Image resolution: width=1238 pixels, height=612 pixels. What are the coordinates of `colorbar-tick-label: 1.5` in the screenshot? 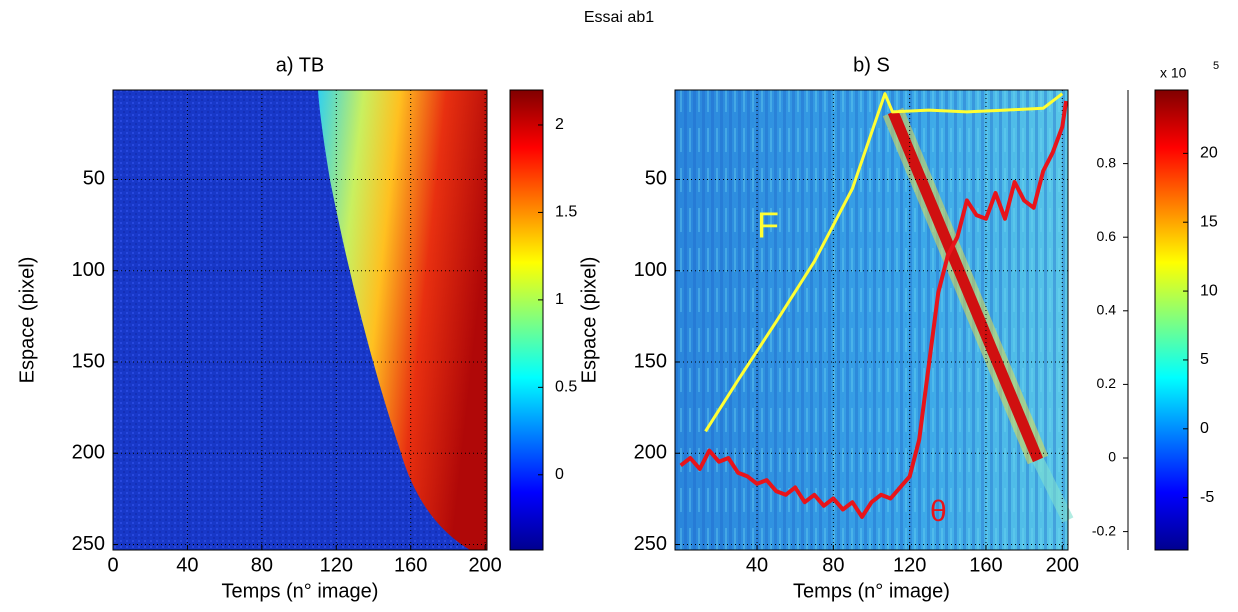 It's located at (566, 212).